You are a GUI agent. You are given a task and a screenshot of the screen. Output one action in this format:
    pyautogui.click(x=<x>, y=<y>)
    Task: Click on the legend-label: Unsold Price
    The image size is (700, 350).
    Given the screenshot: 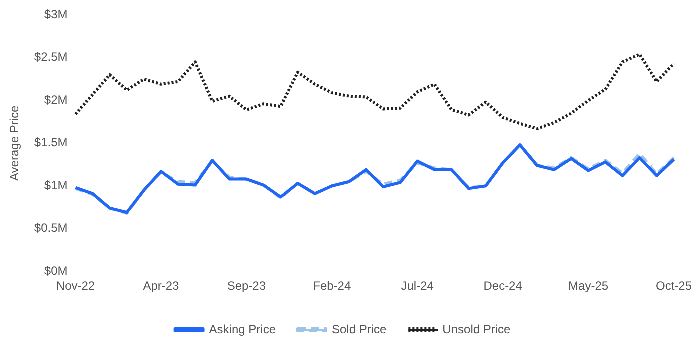 What is the action you would take?
    pyautogui.click(x=477, y=329)
    